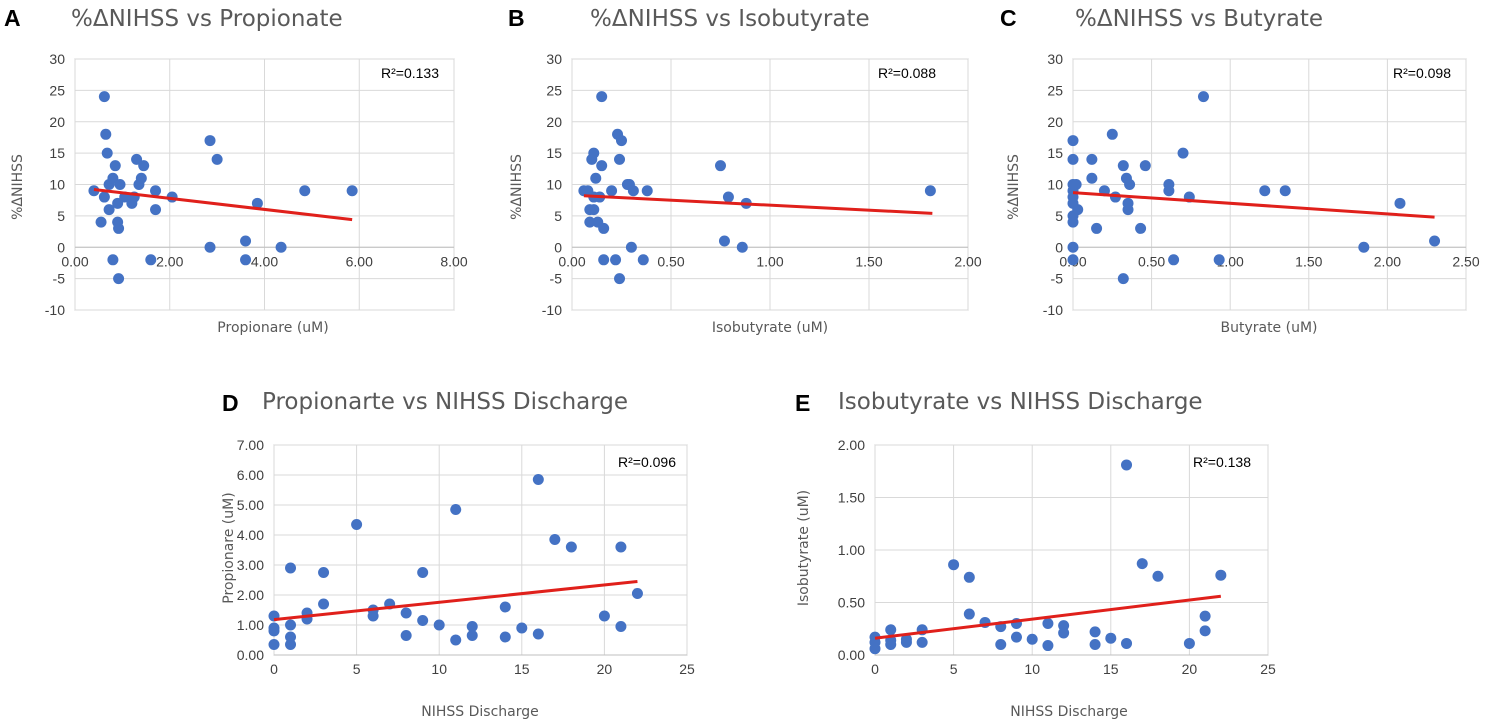 The width and height of the screenshot is (1485, 724). I want to click on panel-a-y-tick-label: -5, so click(59, 279).